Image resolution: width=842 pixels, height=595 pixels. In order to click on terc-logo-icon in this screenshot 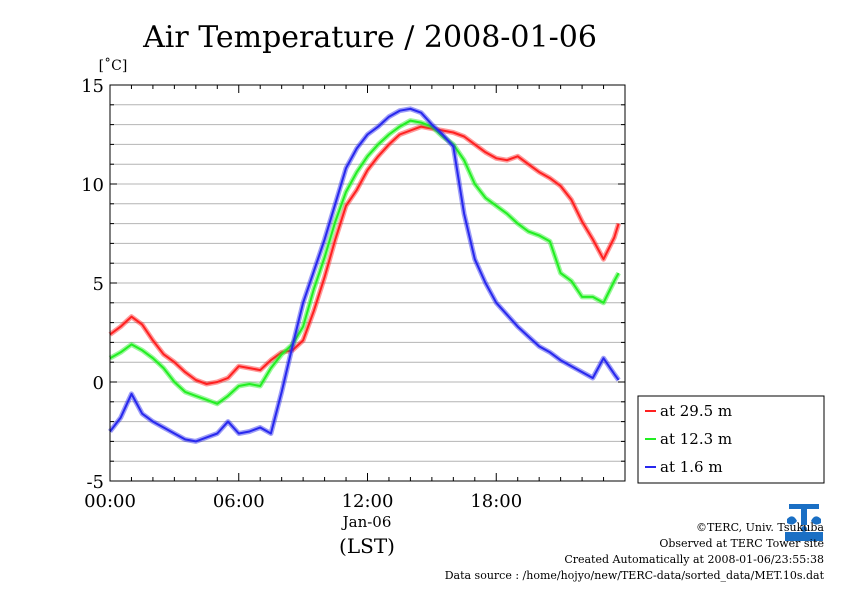, I will do `click(804, 522)`.